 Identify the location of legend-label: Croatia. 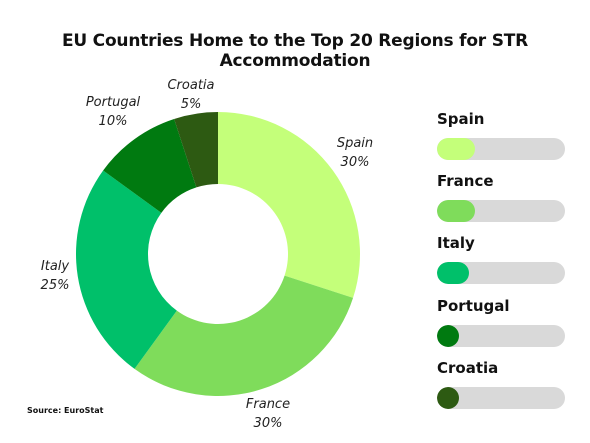
(468, 368).